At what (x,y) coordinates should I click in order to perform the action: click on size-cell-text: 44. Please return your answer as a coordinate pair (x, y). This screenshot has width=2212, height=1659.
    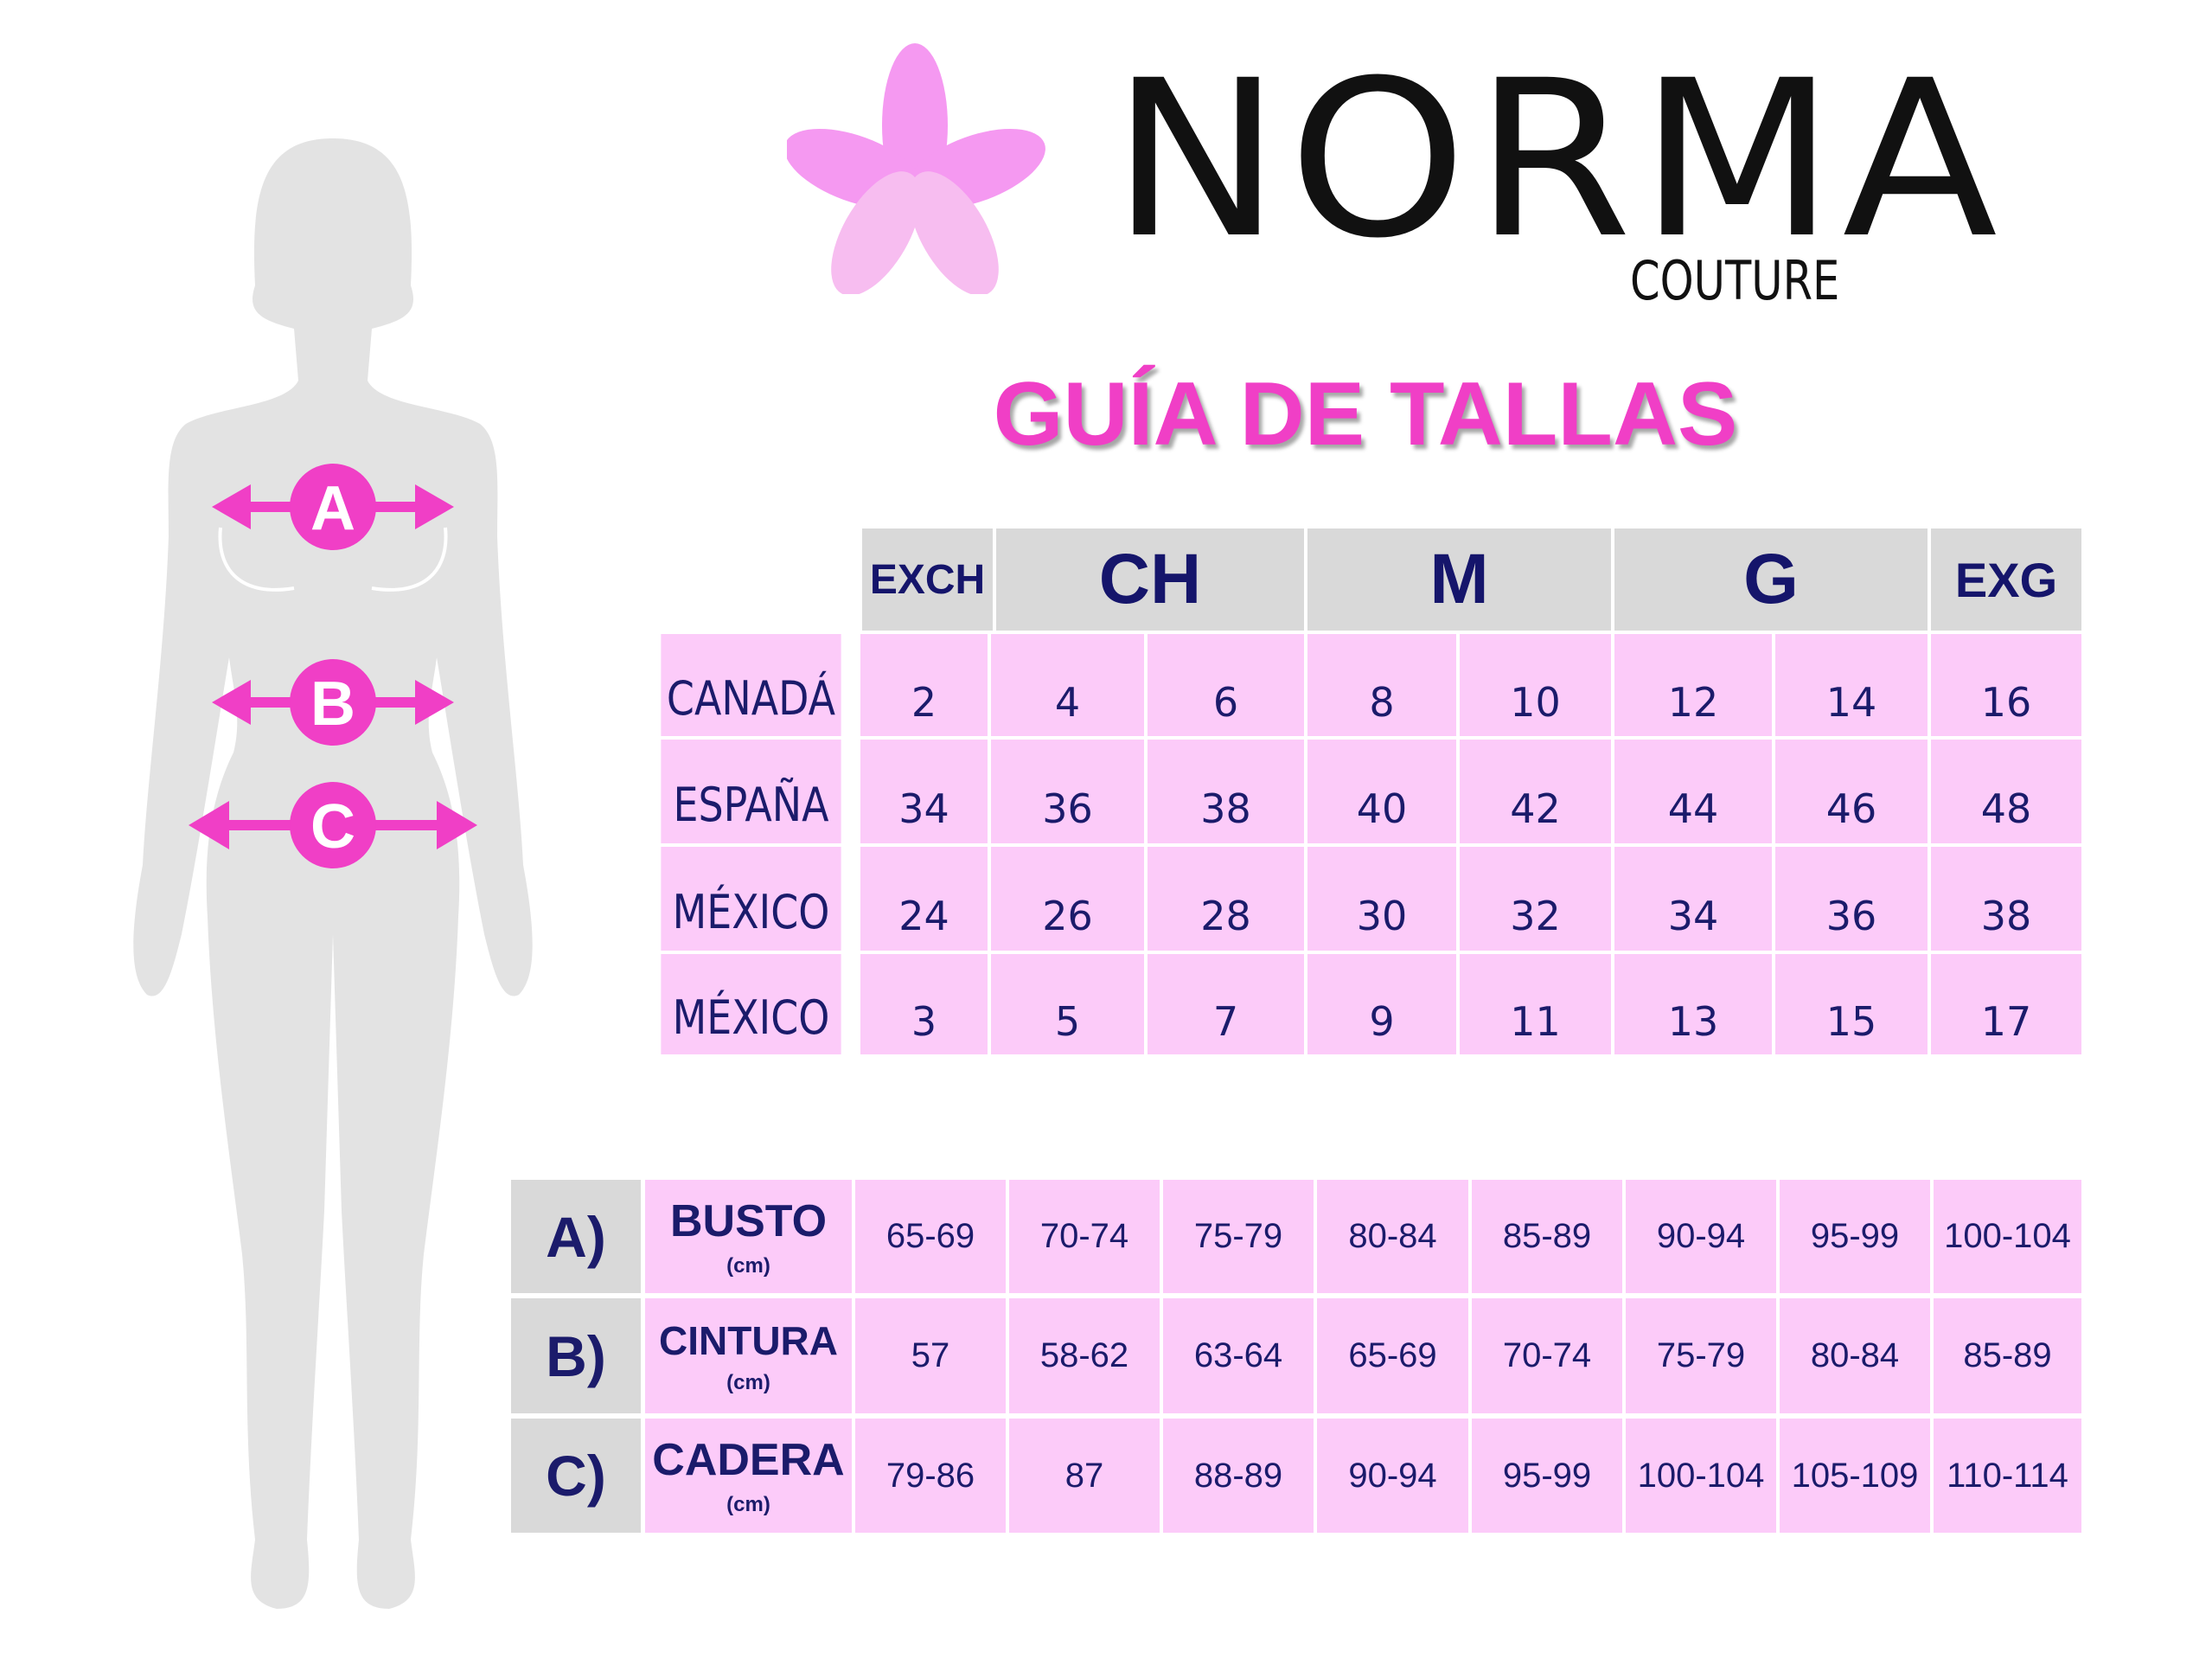
    Looking at the image, I should click on (1693, 808).